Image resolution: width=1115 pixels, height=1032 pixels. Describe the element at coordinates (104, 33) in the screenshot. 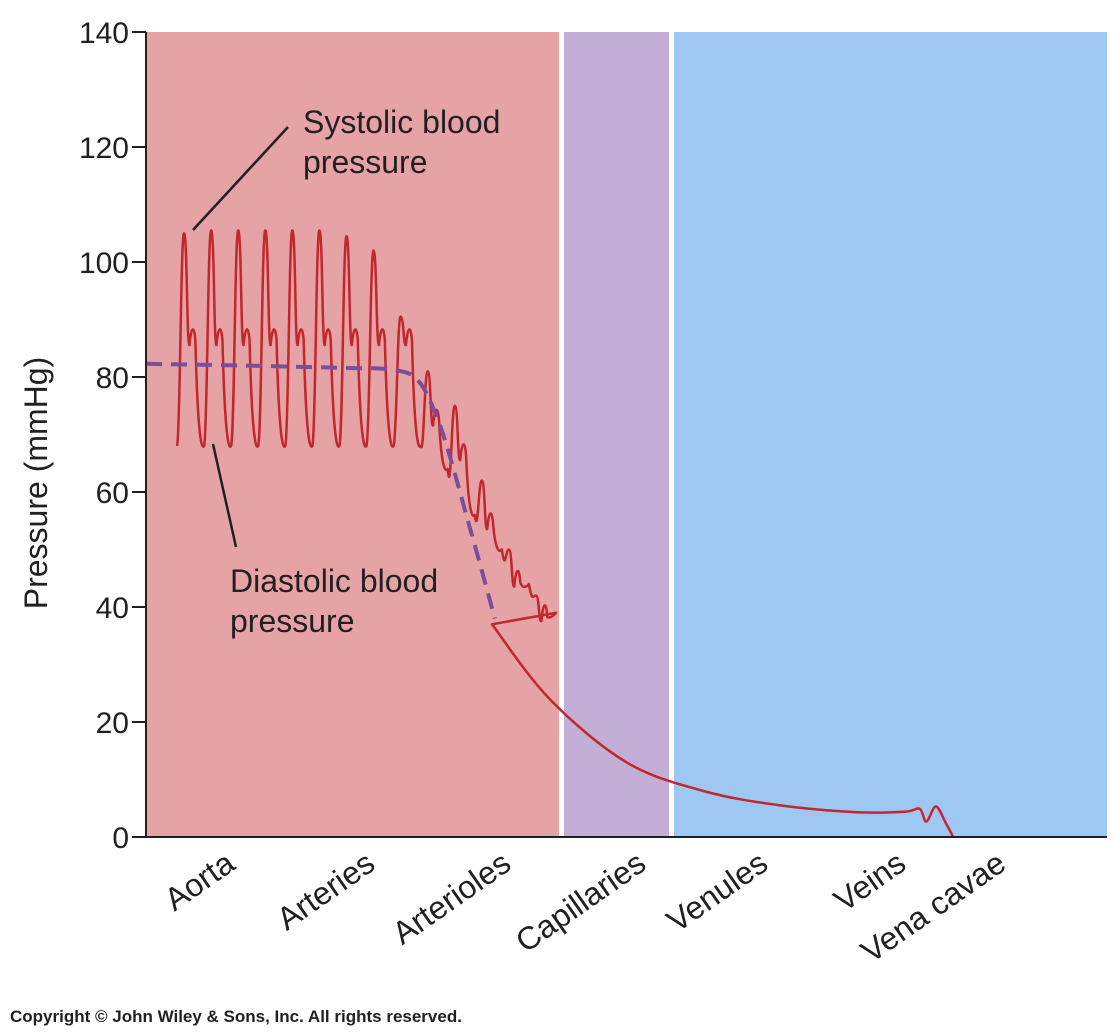

I see `y-tick-label: 140` at that location.